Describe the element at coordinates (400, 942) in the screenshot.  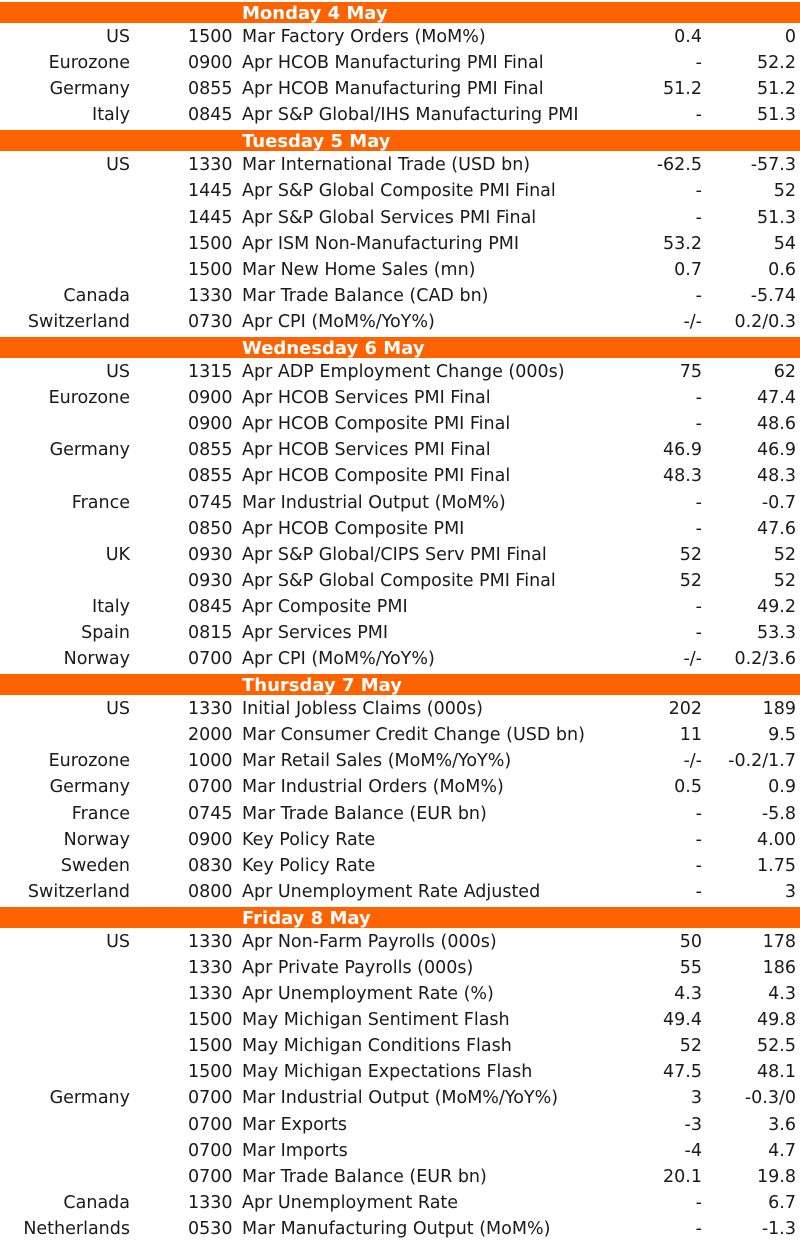
I see `calendar-row: US 1330 Apr Non-Farm Payrolls (000s) 50 178` at that location.